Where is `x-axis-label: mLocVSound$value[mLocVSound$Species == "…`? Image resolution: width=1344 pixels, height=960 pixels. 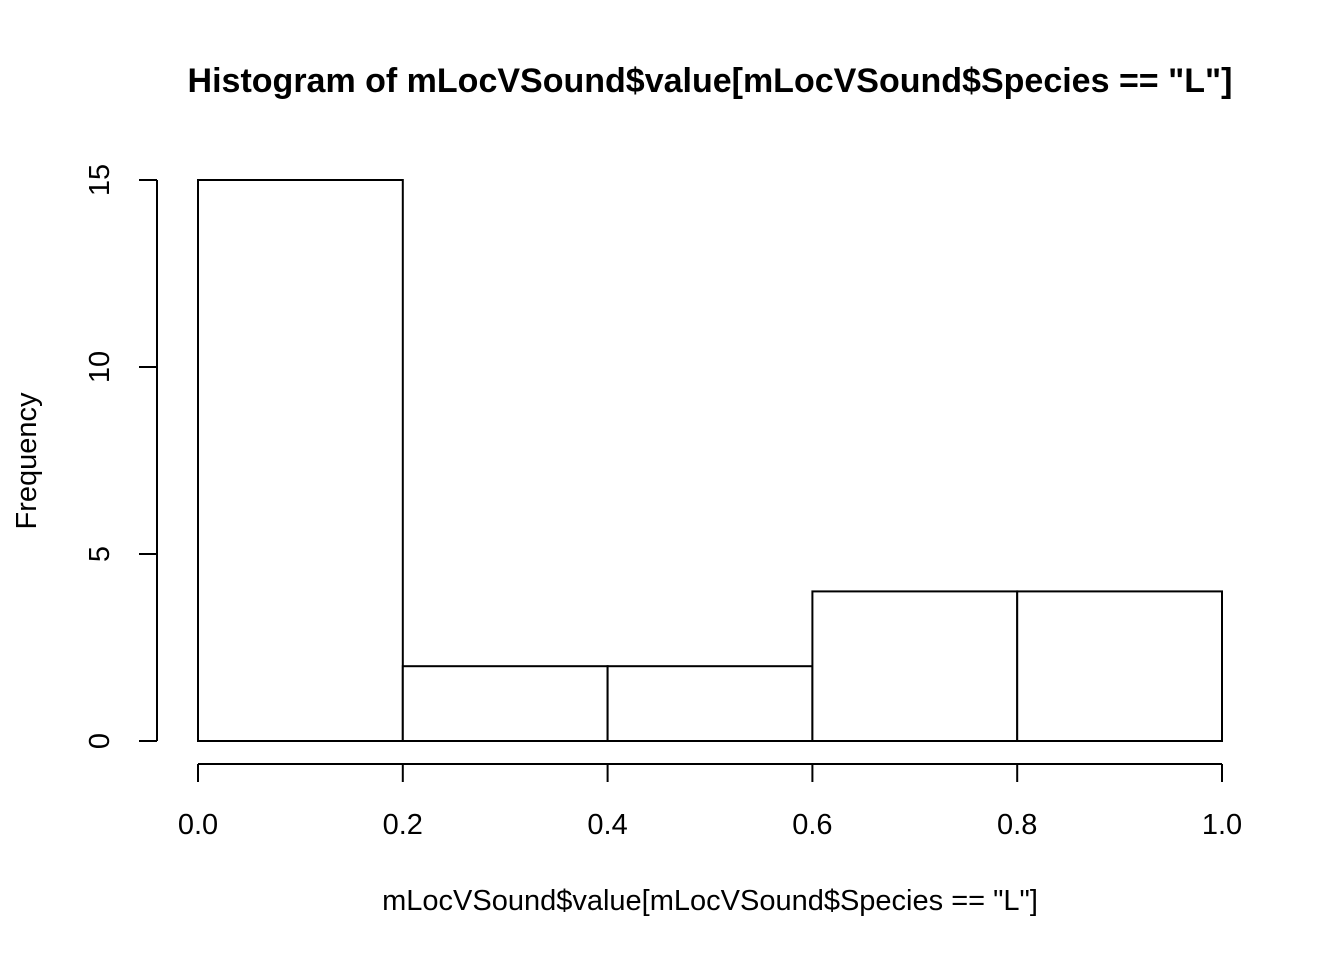
x-axis-label: mLocVSound$value[mLocVSound$Species == "… is located at coordinates (710, 901).